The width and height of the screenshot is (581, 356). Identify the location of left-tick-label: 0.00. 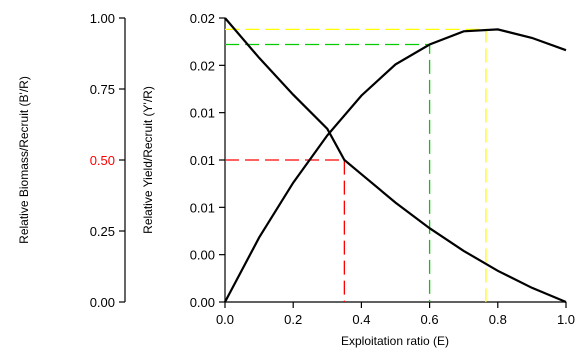
(102, 302).